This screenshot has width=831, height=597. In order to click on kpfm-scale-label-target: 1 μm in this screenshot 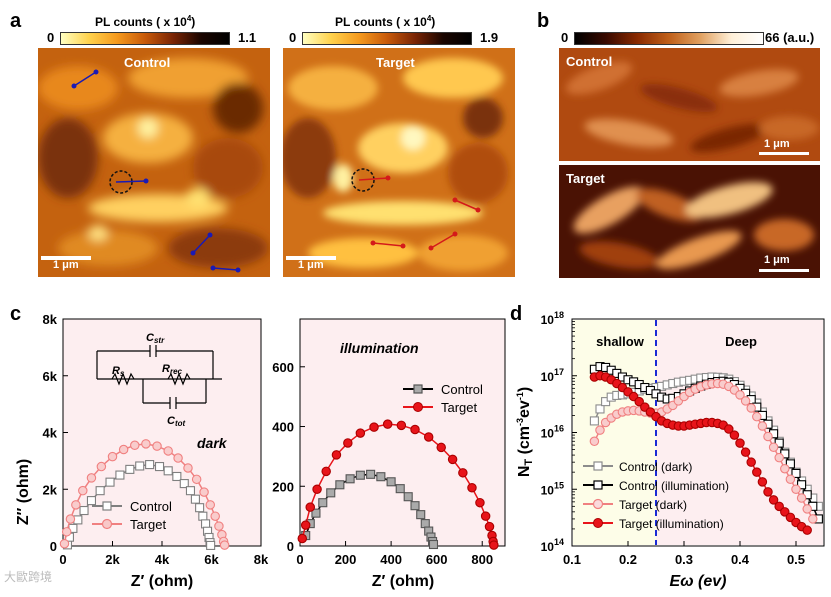, I will do `click(777, 260)`.